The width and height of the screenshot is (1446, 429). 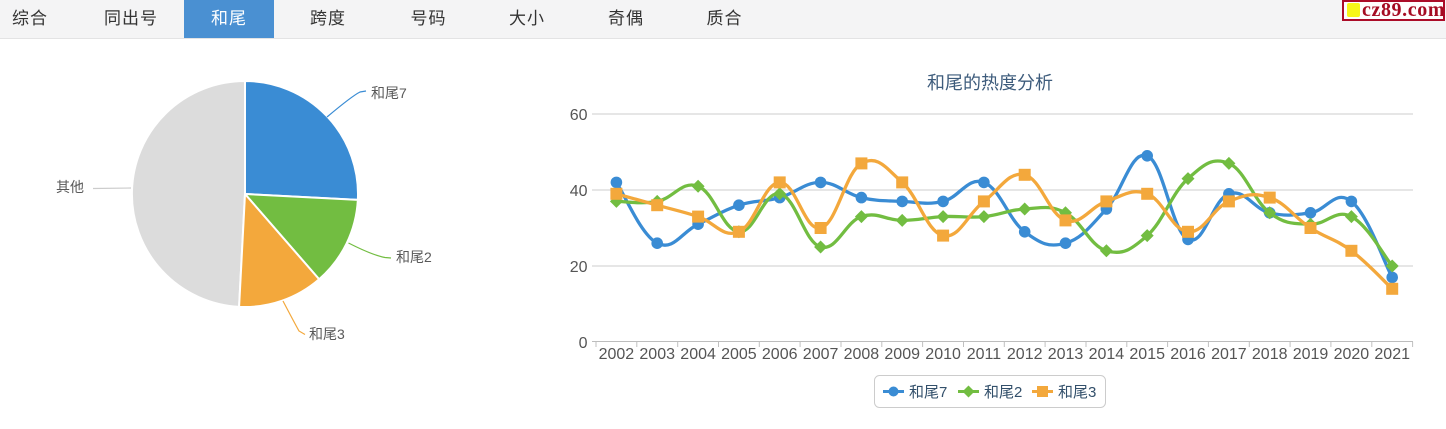 I want to click on svg-text: 60, so click(x=579, y=115).